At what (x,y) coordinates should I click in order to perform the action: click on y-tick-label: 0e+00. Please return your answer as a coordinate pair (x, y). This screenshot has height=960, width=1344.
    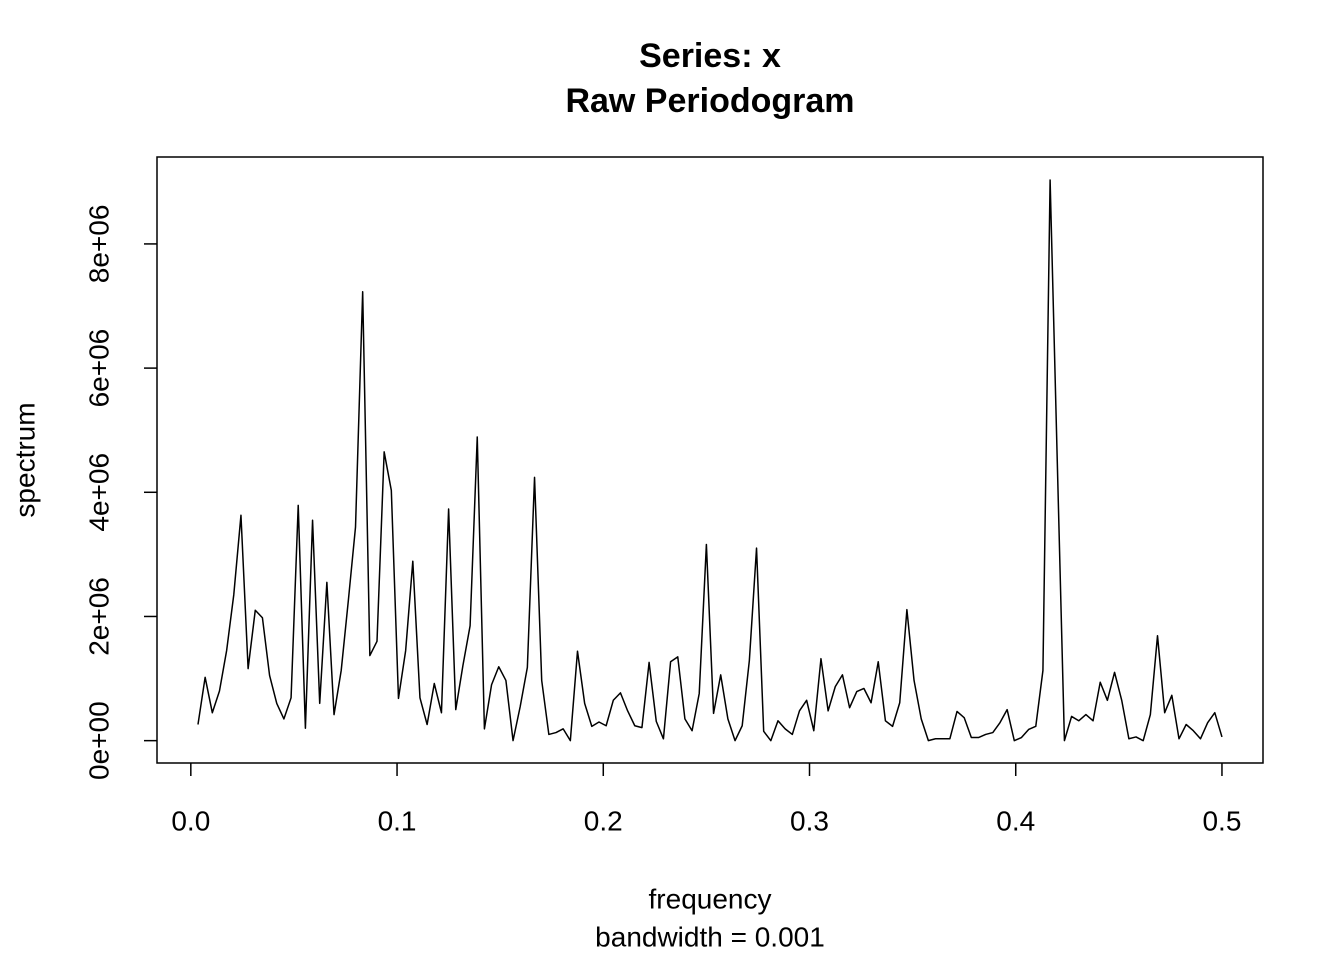
    Looking at the image, I should click on (98, 740).